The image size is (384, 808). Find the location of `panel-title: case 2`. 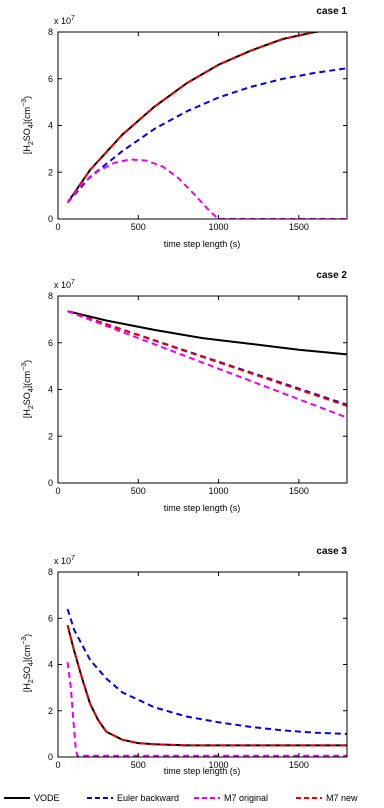

panel-title: case 2 is located at coordinates (331, 275).